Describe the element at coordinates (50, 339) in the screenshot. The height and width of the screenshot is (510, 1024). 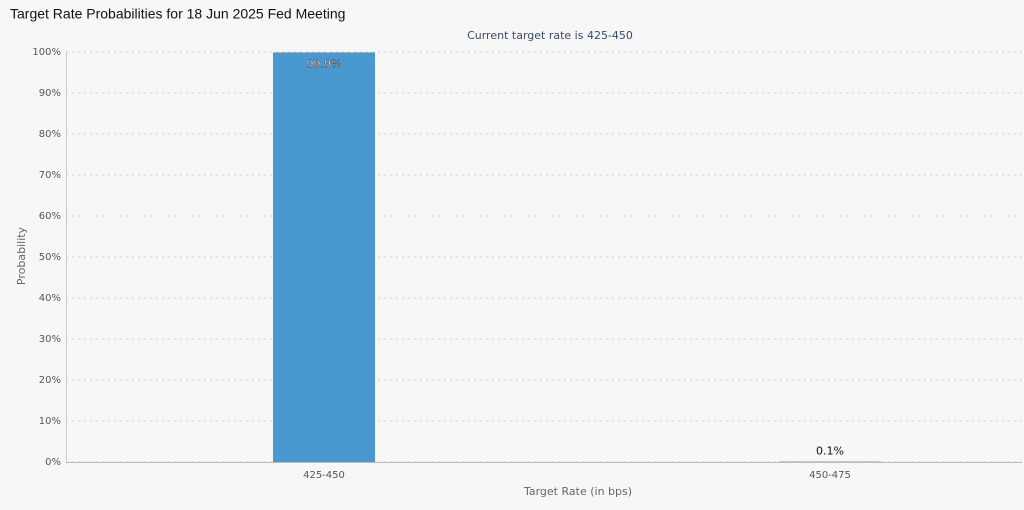
I see `y-tick-label: 30%` at that location.